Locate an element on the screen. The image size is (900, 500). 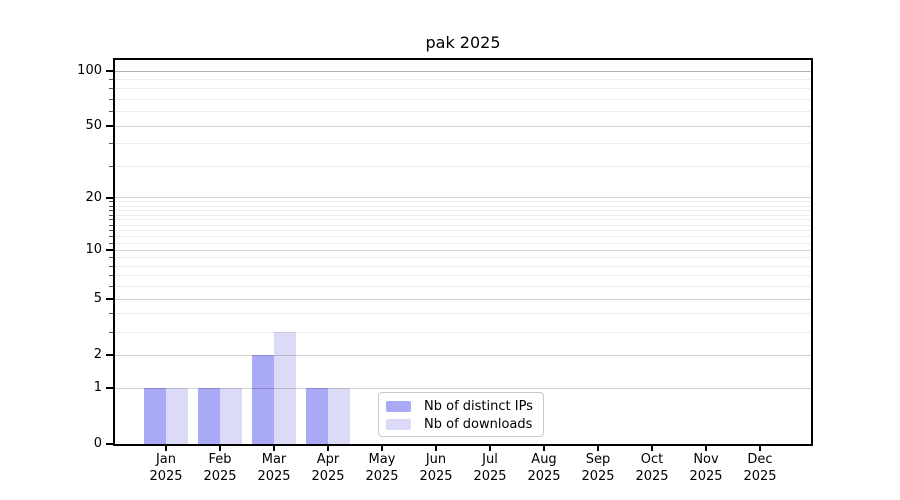
x-tick-oct is located at coordinates (652, 448).